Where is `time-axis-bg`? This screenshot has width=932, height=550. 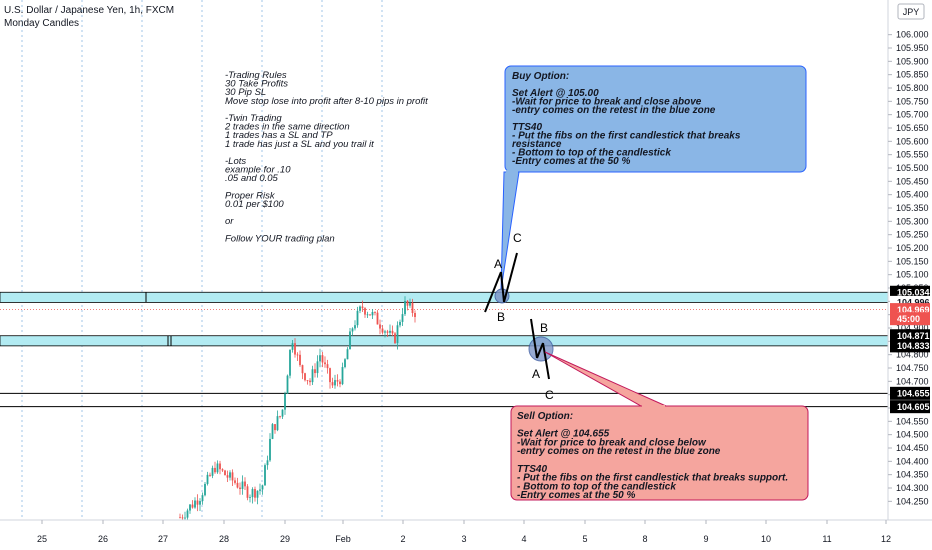
time-axis-bg is located at coordinates (466, 535).